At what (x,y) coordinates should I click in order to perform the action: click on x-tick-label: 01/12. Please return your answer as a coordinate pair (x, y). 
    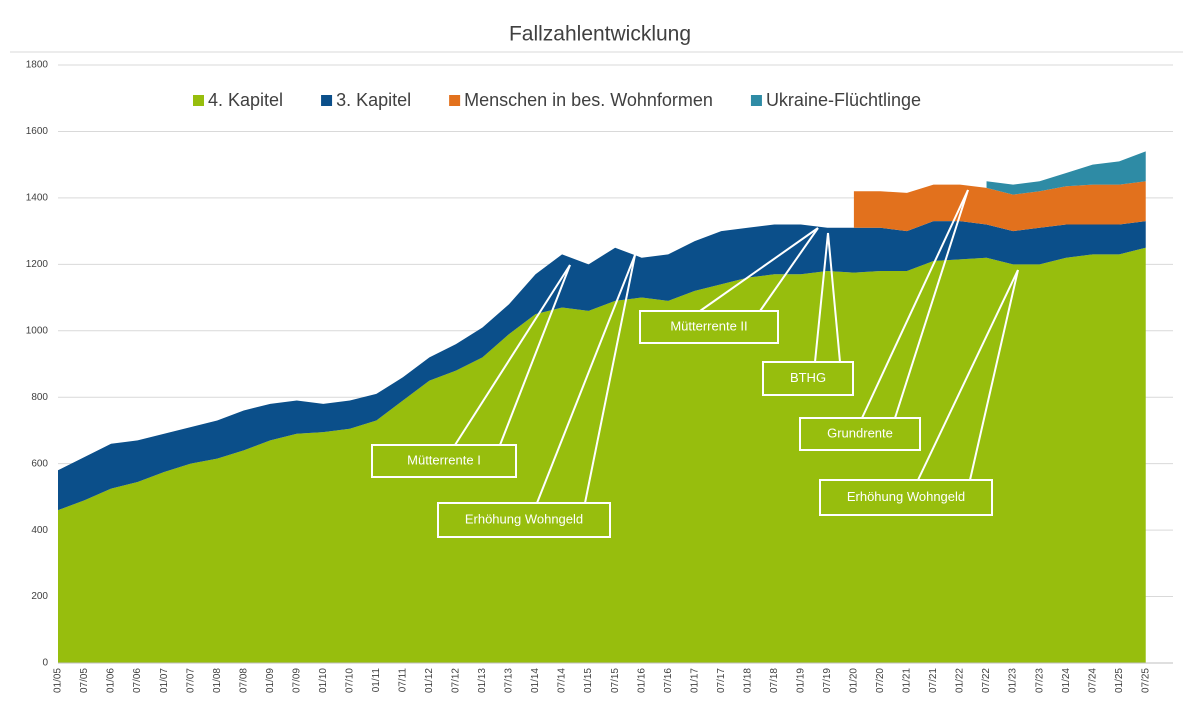
    Looking at the image, I should click on (429, 680).